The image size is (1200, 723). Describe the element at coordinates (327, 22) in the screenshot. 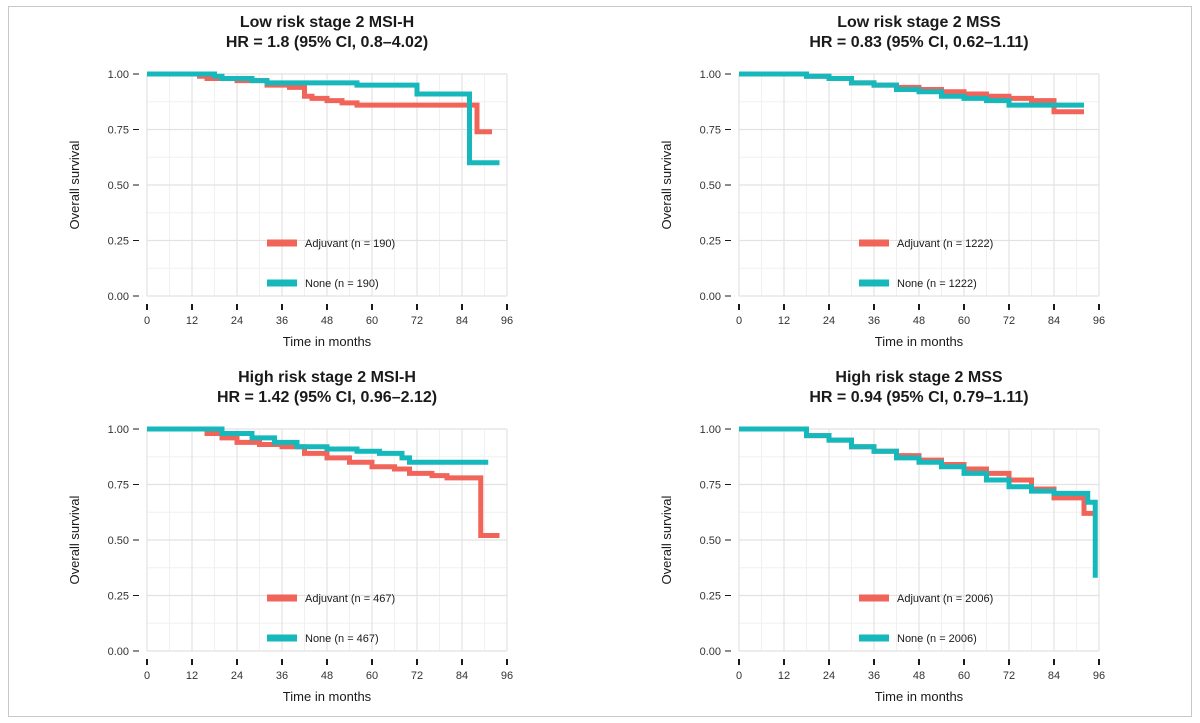

I see `chart-title: Low risk stage 2 MSI-H` at that location.